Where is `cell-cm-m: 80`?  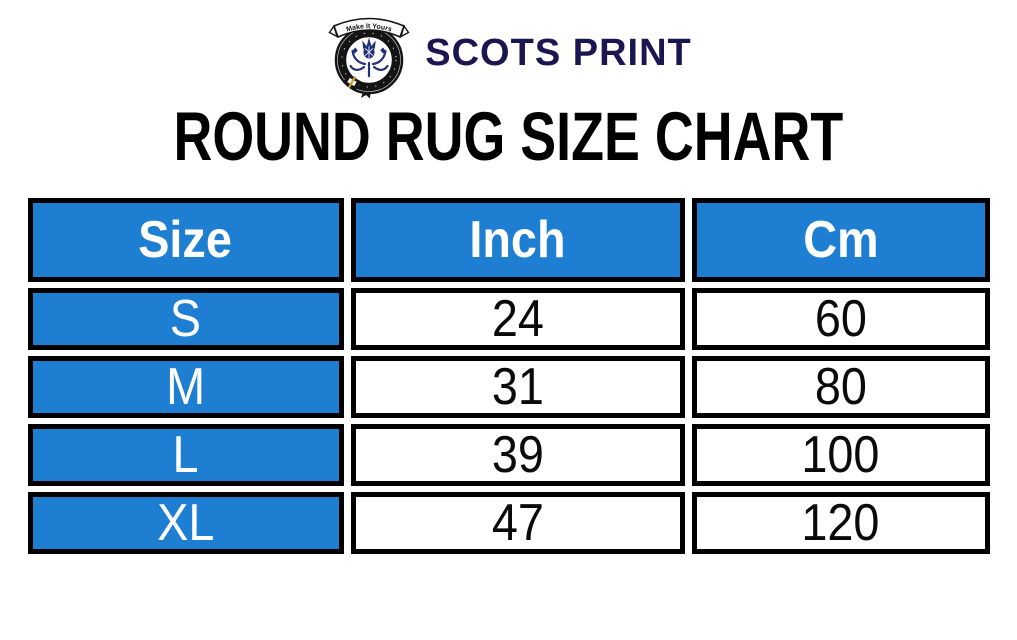
cell-cm-m: 80 is located at coordinates (840, 387).